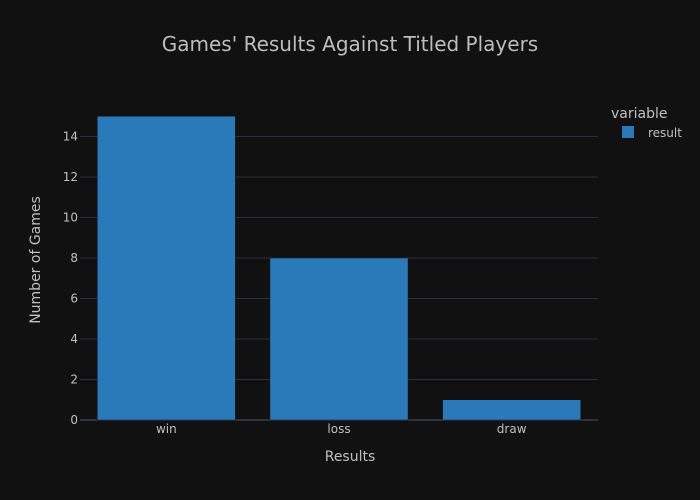 The width and height of the screenshot is (700, 500). Describe the element at coordinates (70, 217) in the screenshot. I see `y-tick-label: 10` at that location.